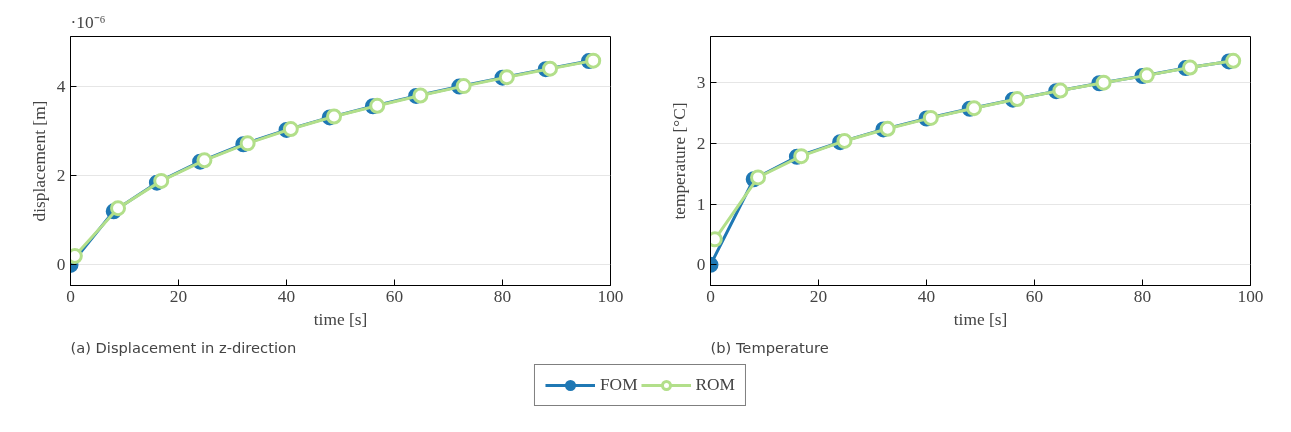 The image size is (1291, 432). What do you see at coordinates (701, 204) in the screenshot?
I see `y-tick-label: 1` at bounding box center [701, 204].